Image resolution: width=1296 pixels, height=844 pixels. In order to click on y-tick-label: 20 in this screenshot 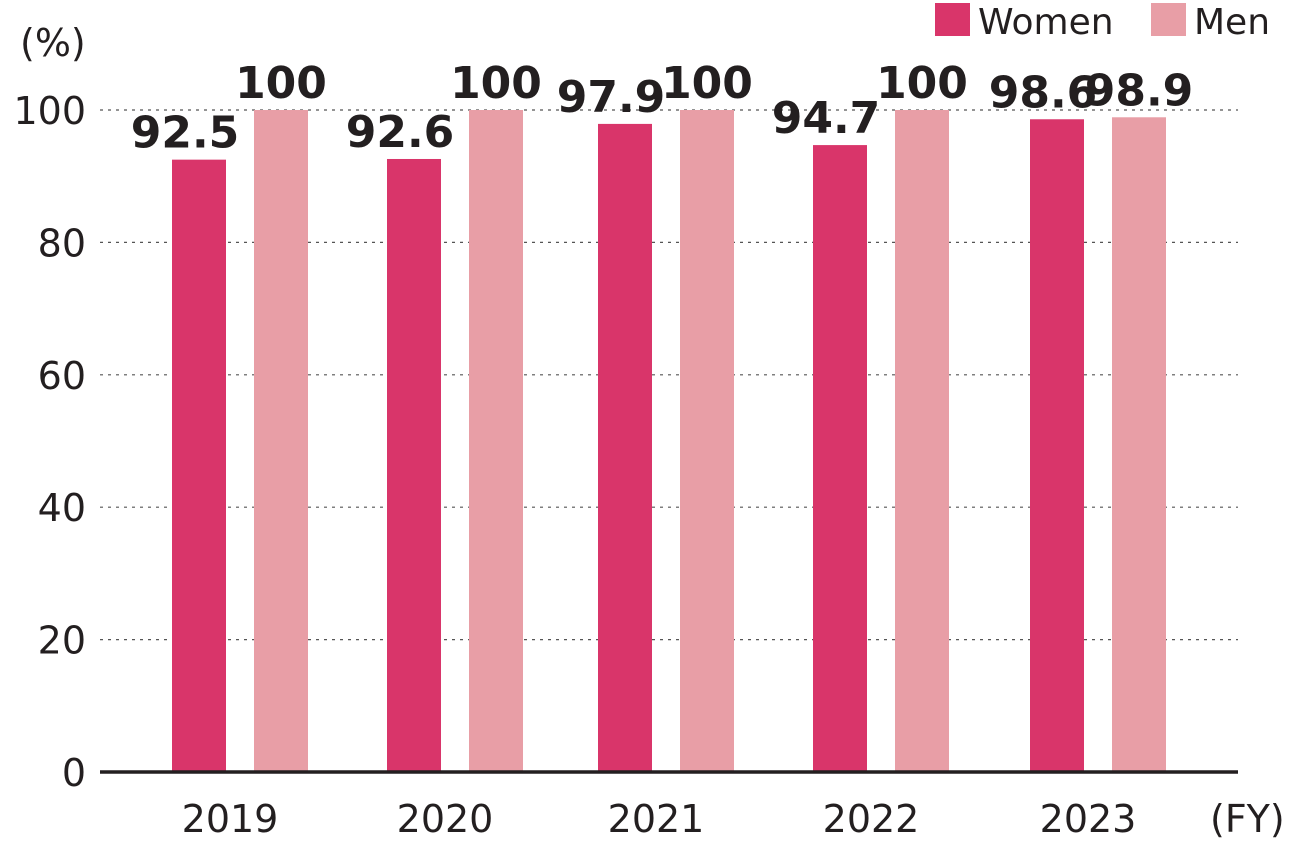, I will do `click(62, 641)`.